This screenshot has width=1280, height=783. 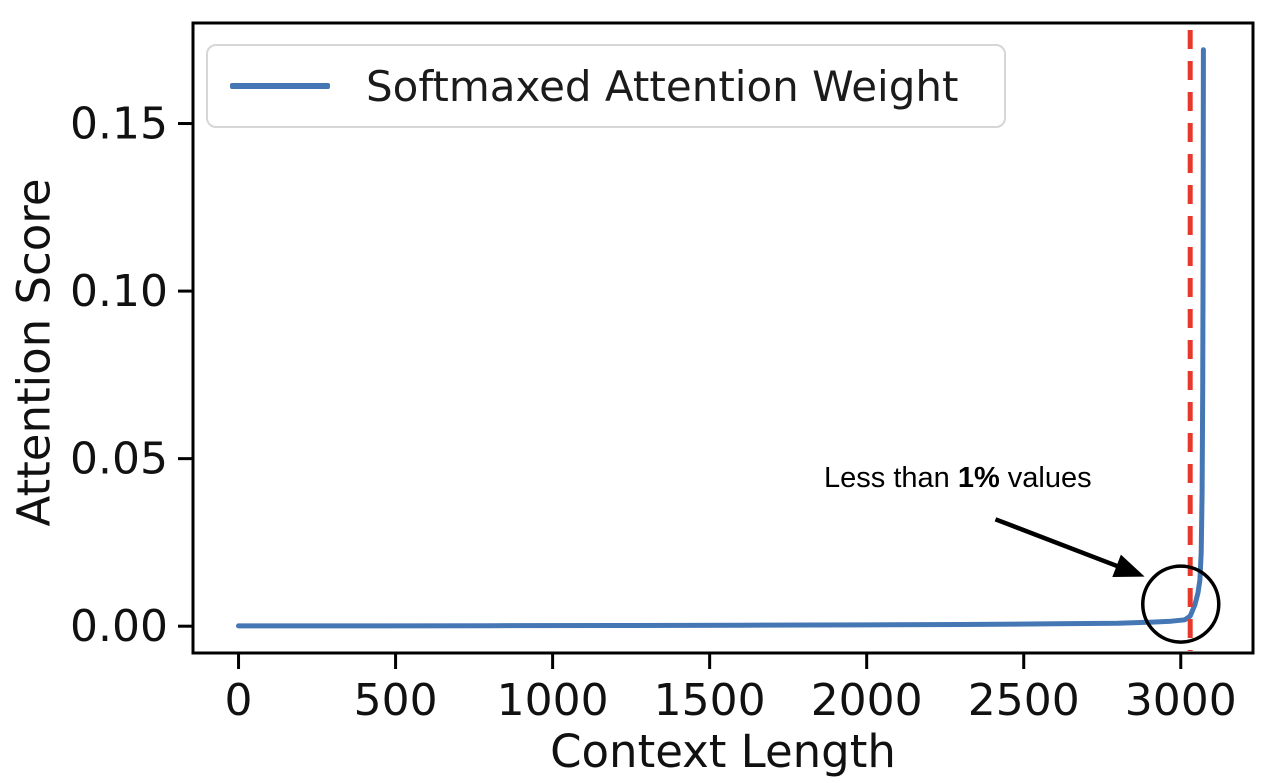 What do you see at coordinates (553, 700) in the screenshot?
I see `x-tick-label: 1000` at bounding box center [553, 700].